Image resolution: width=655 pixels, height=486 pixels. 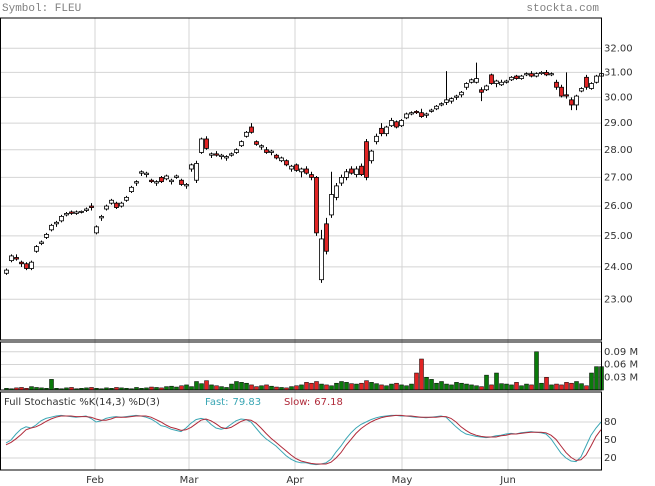 I want to click on legend-value: 79.83, so click(x=246, y=402).